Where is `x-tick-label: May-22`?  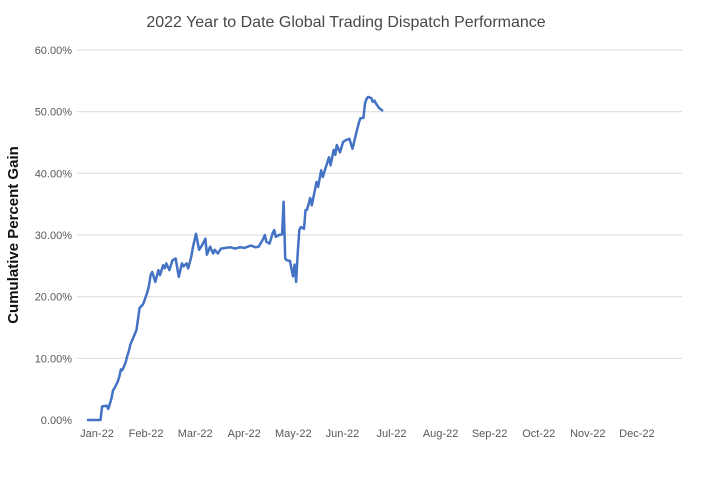 x-tick-label: May-22 is located at coordinates (293, 434).